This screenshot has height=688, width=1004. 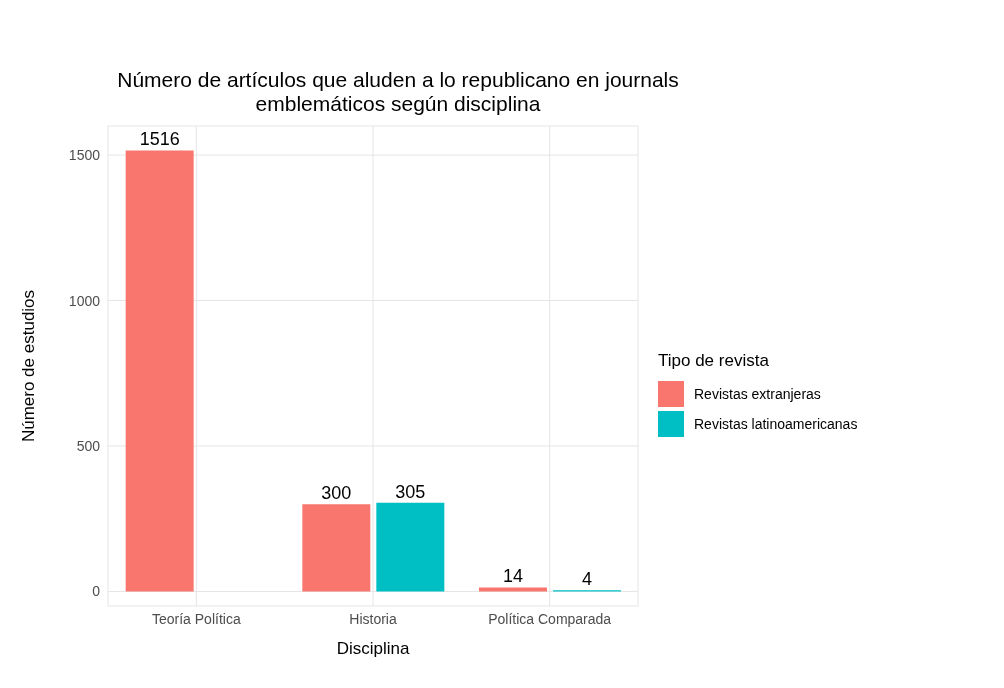 I want to click on data-label: 4, so click(x=587, y=579).